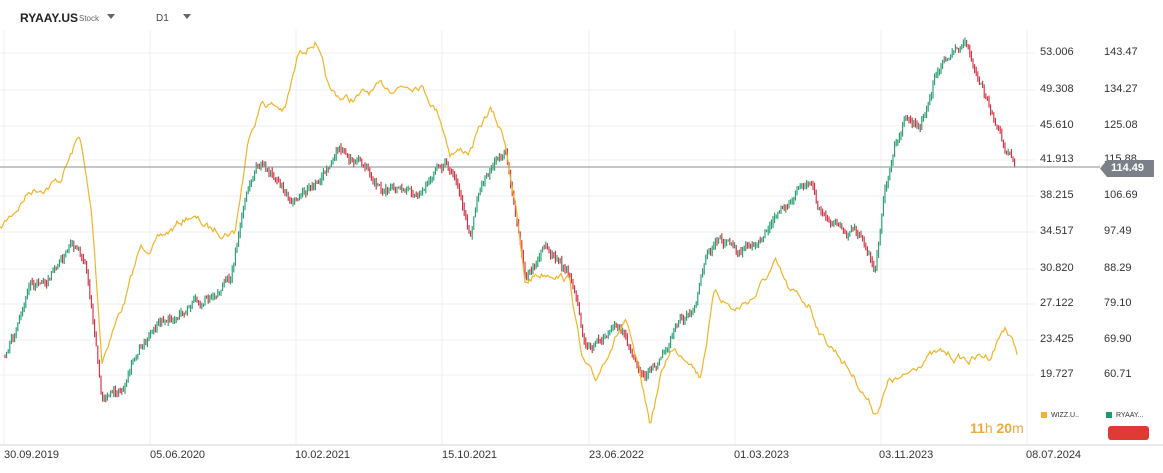 The height and width of the screenshot is (473, 1163). What do you see at coordinates (1118, 374) in the screenshot?
I see `right-axis-tick-label: 60.71` at bounding box center [1118, 374].